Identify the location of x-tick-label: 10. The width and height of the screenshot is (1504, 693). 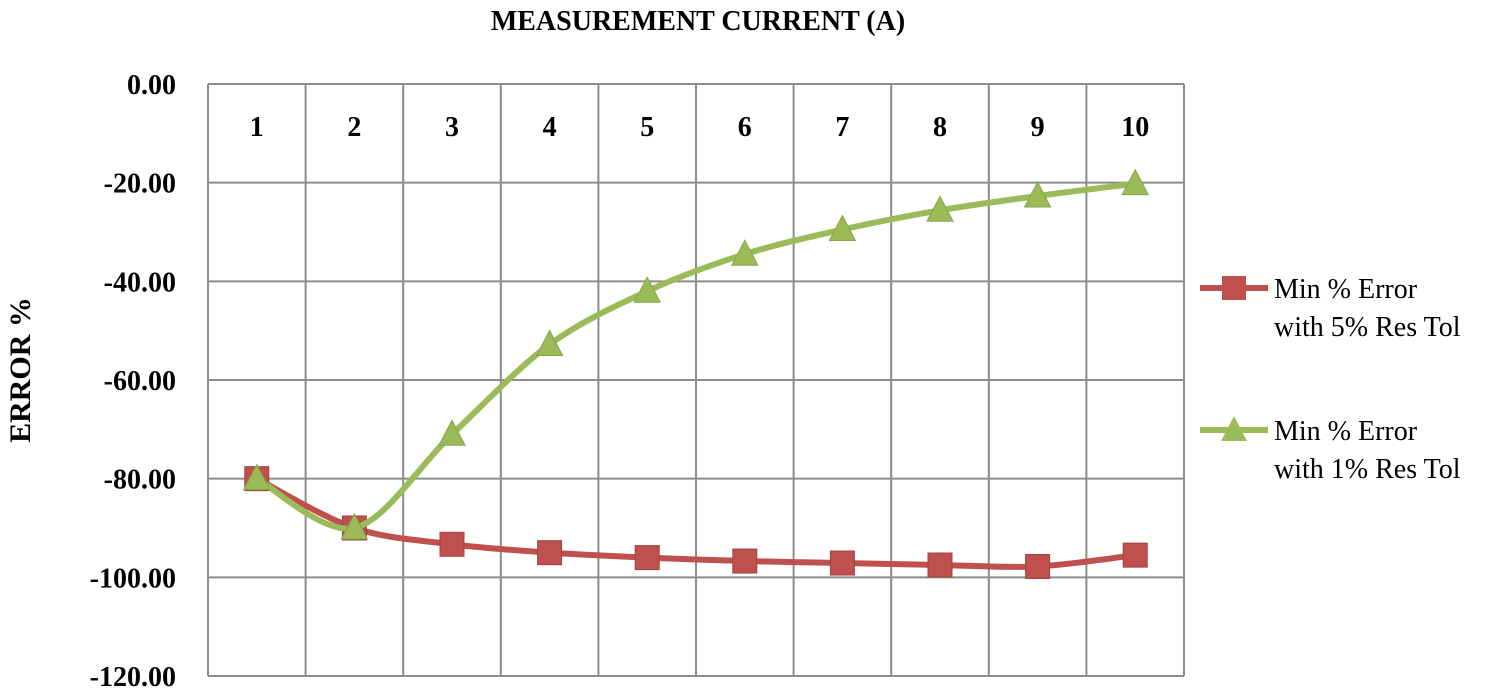
(1135, 127).